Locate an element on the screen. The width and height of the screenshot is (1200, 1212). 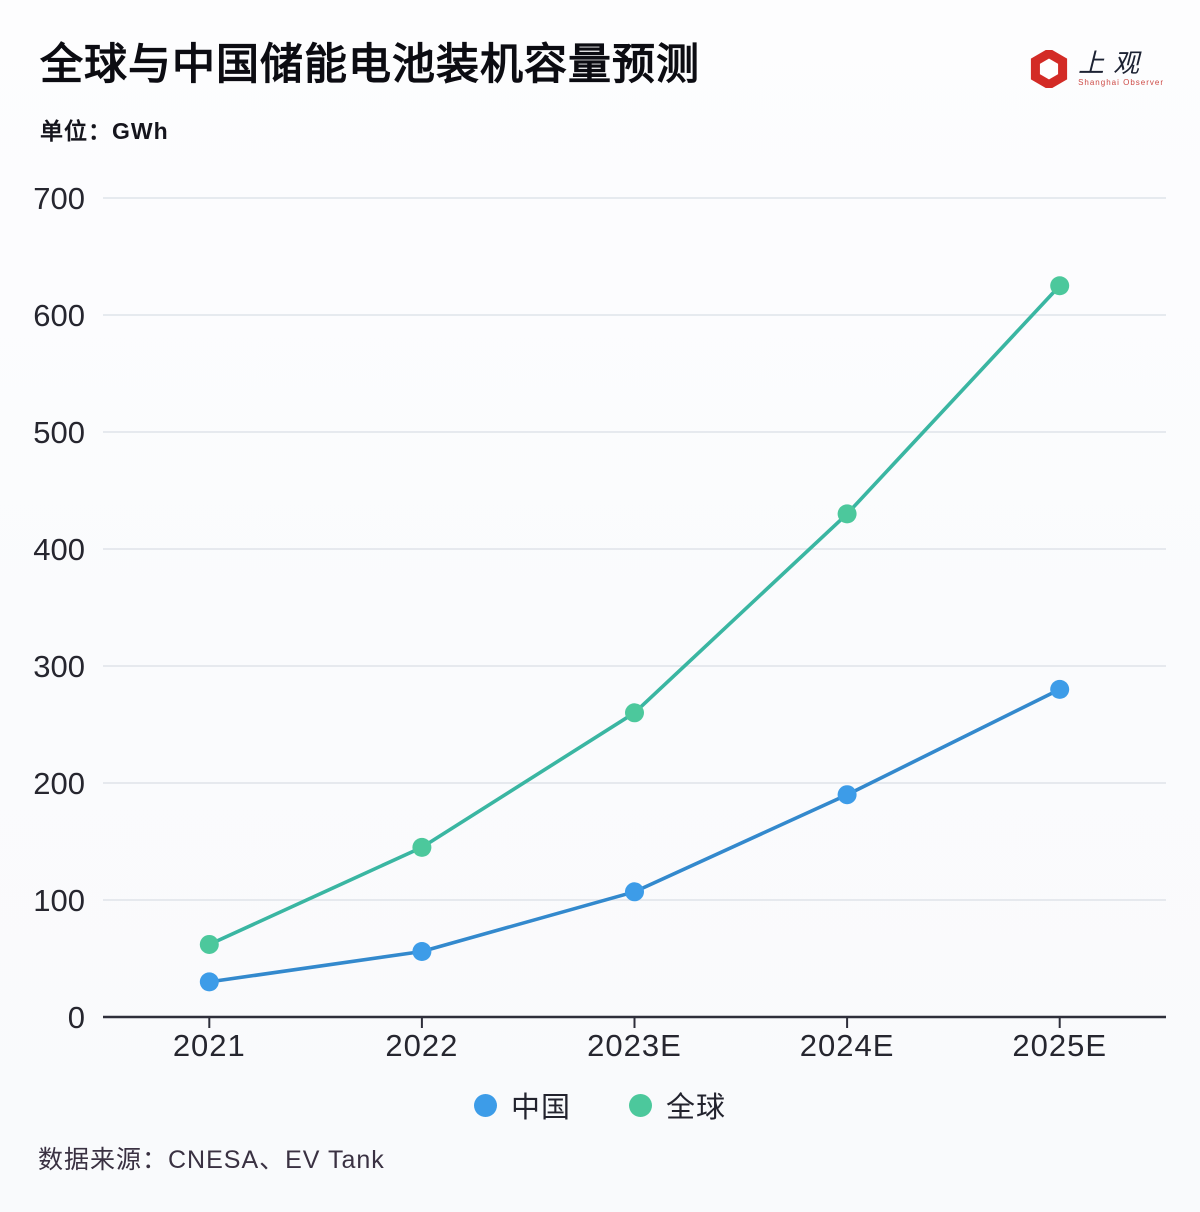
china-legend-dot is located at coordinates (485, 1105).